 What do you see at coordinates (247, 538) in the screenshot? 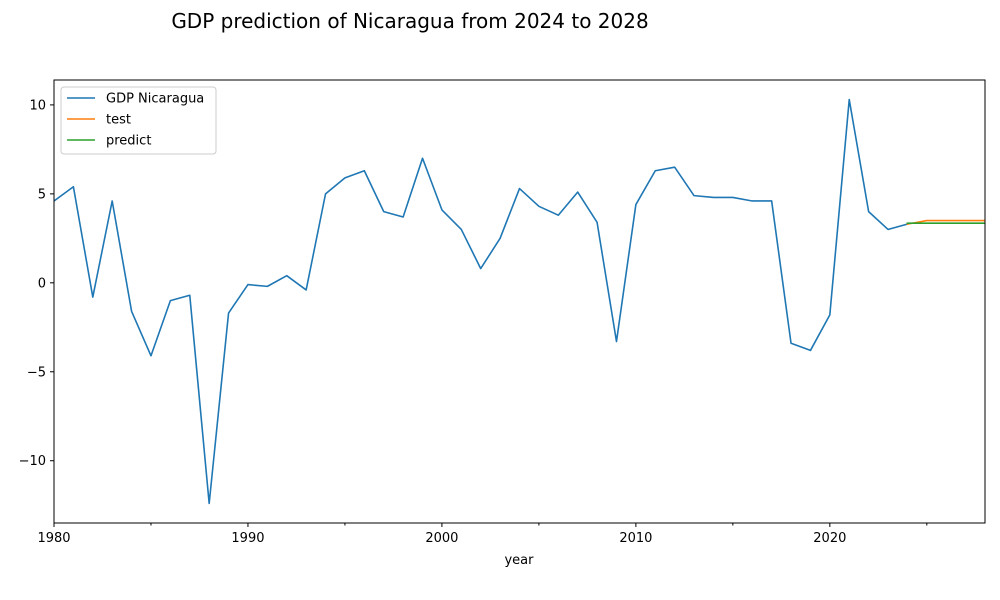
I see `x-tick-label: 1990` at bounding box center [247, 538].